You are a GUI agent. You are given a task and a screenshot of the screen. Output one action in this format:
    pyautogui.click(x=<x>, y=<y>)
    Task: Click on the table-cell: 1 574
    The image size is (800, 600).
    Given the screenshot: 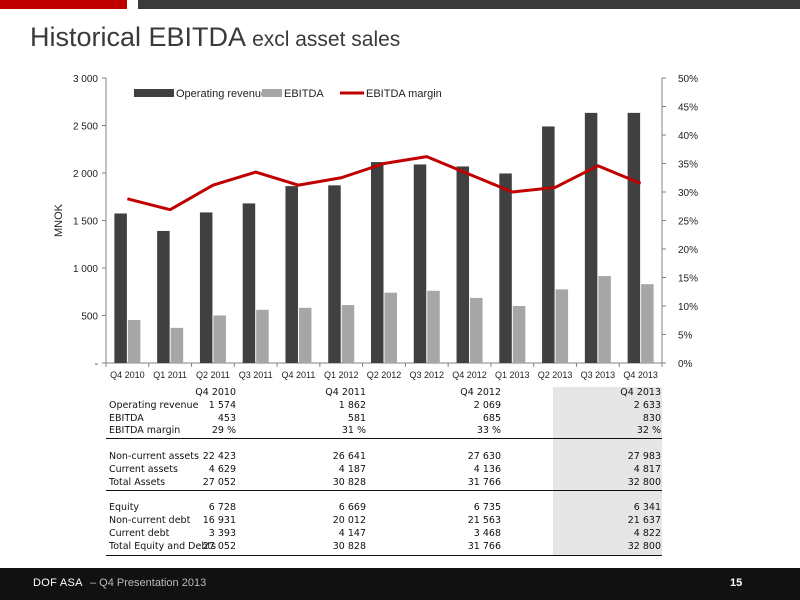 What is the action you would take?
    pyautogui.click(x=222, y=405)
    